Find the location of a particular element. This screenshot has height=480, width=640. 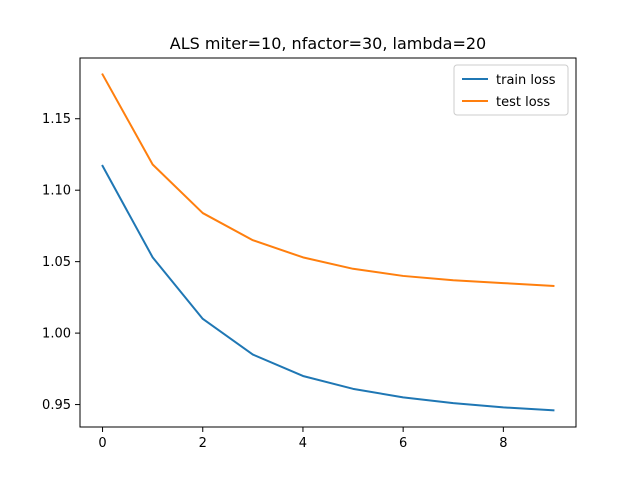

legend-label-1: test loss is located at coordinates (523, 102).